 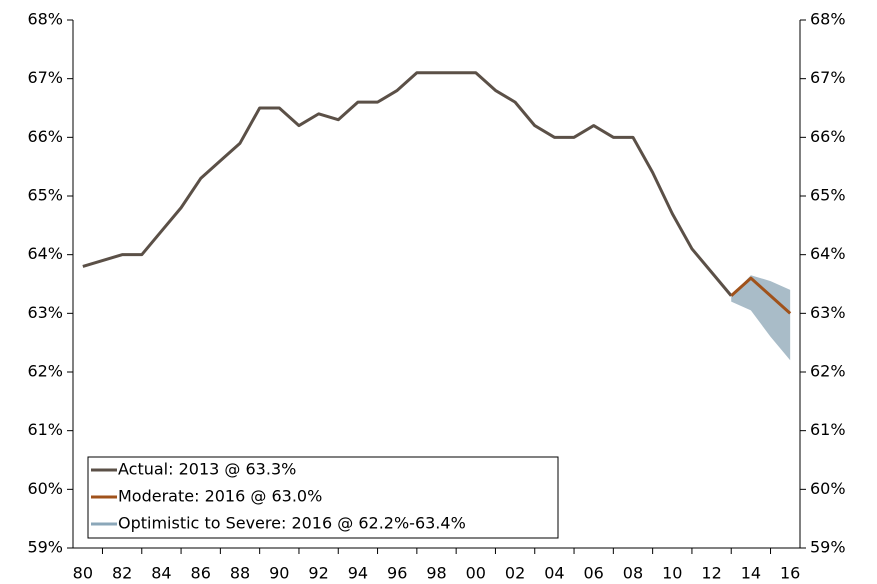 I want to click on y2-tick-label: 64%, so click(x=828, y=253).